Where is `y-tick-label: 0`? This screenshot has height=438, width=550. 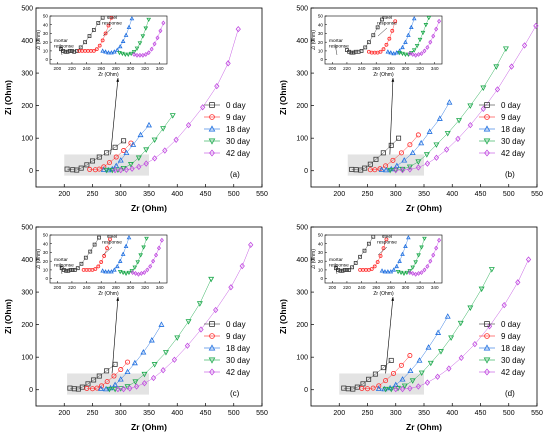
y-tick-label: 0 is located at coordinates (306, 171).